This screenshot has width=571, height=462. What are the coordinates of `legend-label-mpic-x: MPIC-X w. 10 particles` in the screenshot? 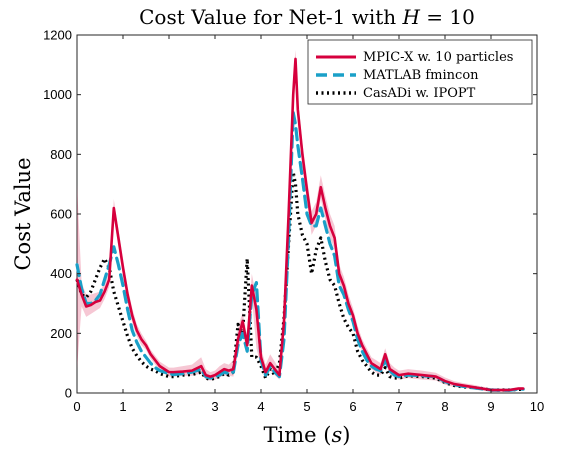 It's located at (438, 57).